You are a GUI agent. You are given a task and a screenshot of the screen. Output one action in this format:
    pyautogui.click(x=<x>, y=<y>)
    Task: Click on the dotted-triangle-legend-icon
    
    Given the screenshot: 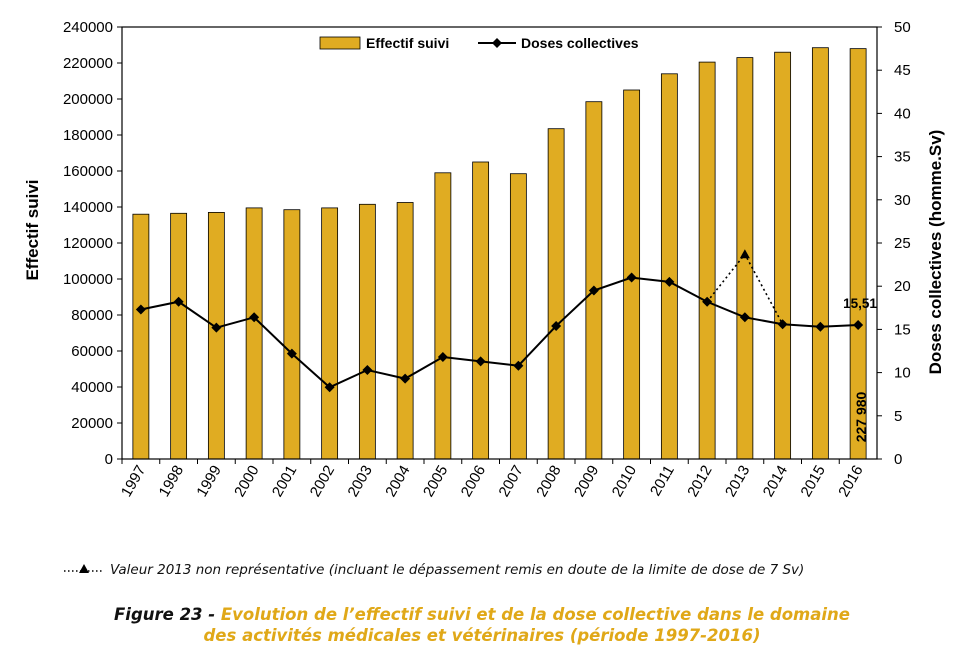 What is the action you would take?
    pyautogui.click(x=84, y=568)
    